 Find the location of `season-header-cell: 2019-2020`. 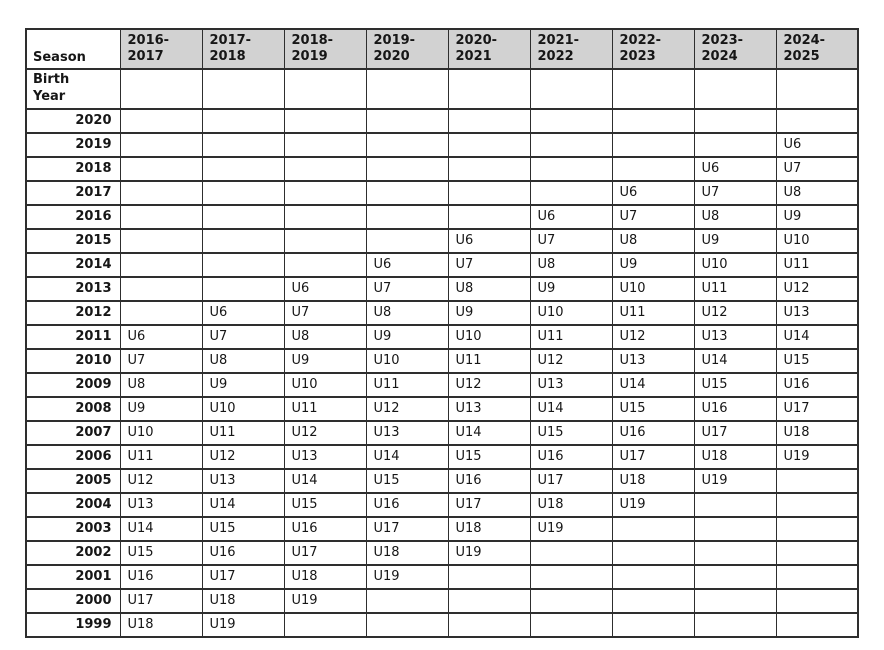

season-header-cell: 2019-2020 is located at coordinates (407, 49).